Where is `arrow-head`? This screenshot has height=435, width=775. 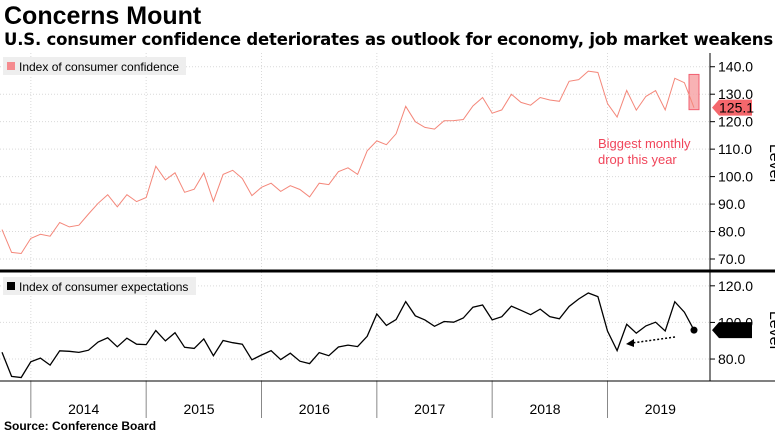
arrow-head is located at coordinates (630, 343).